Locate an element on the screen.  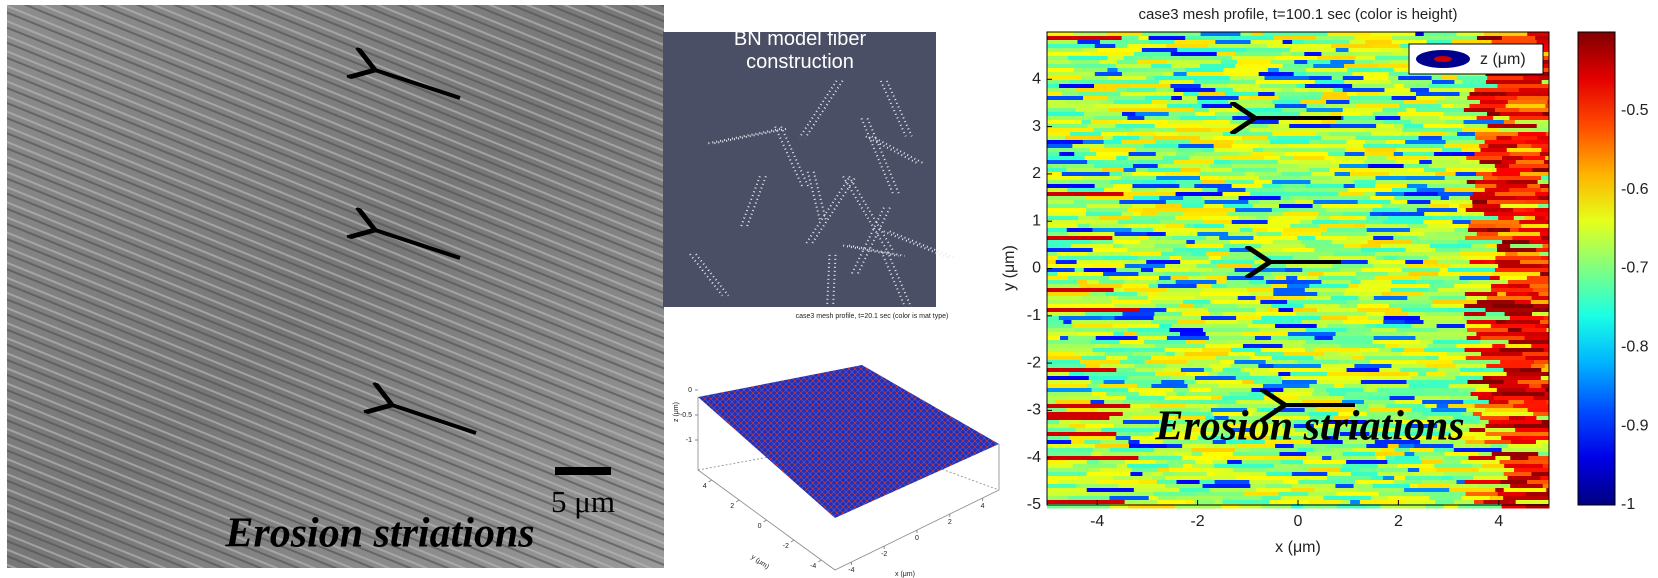
box-edges is located at coordinates (848, 484).